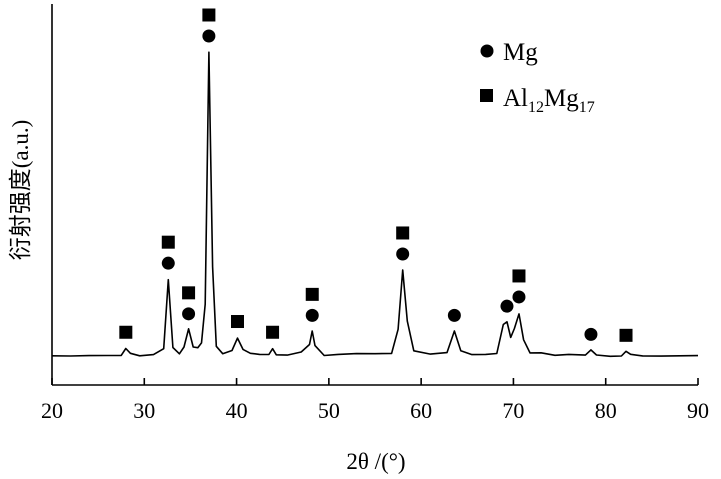 Image resolution: width=721 pixels, height=479 pixels. I want to click on legend-label-sub-12: 12, so click(536, 107).